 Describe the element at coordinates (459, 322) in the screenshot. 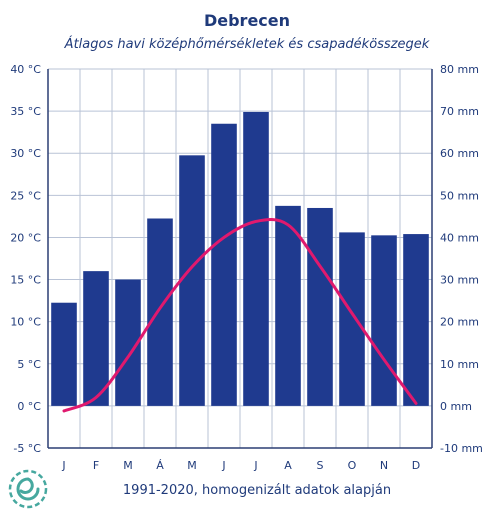

I see `right-tick-label: 20 mm` at that location.